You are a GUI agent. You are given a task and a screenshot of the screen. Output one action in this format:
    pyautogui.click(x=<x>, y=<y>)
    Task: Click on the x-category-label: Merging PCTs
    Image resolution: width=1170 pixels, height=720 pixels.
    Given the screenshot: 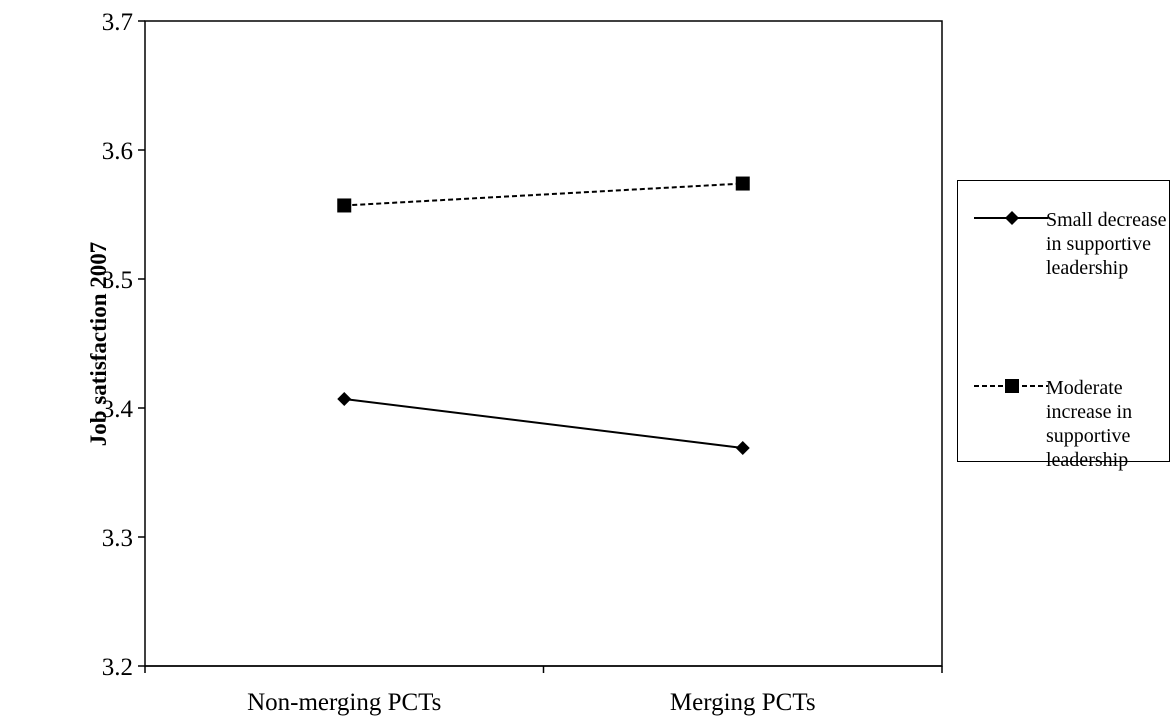 What is the action you would take?
    pyautogui.click(x=743, y=702)
    